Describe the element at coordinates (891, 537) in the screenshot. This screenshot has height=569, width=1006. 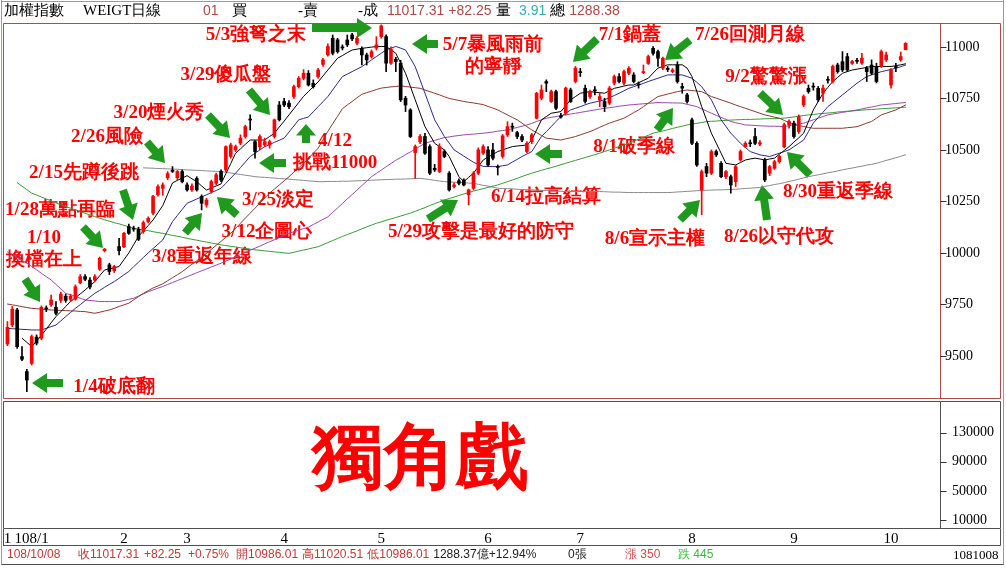
I see `x-tick-label: 10` at that location.